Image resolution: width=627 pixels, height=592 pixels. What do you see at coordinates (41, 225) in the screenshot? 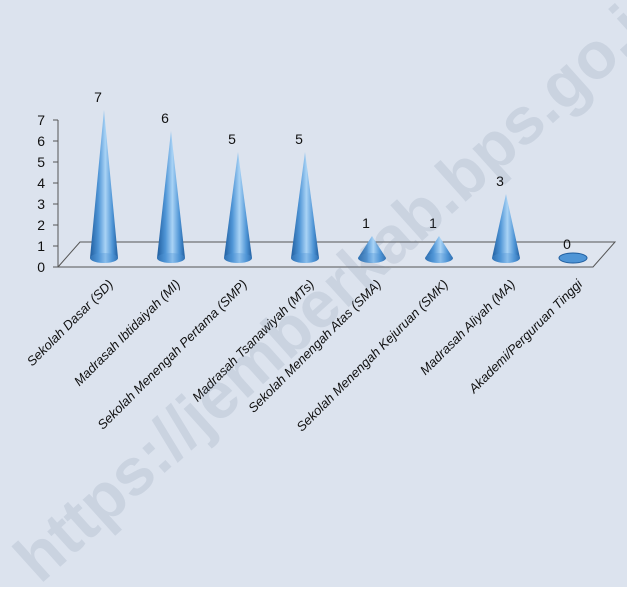
I see `y-tick-label: 2` at bounding box center [41, 225].